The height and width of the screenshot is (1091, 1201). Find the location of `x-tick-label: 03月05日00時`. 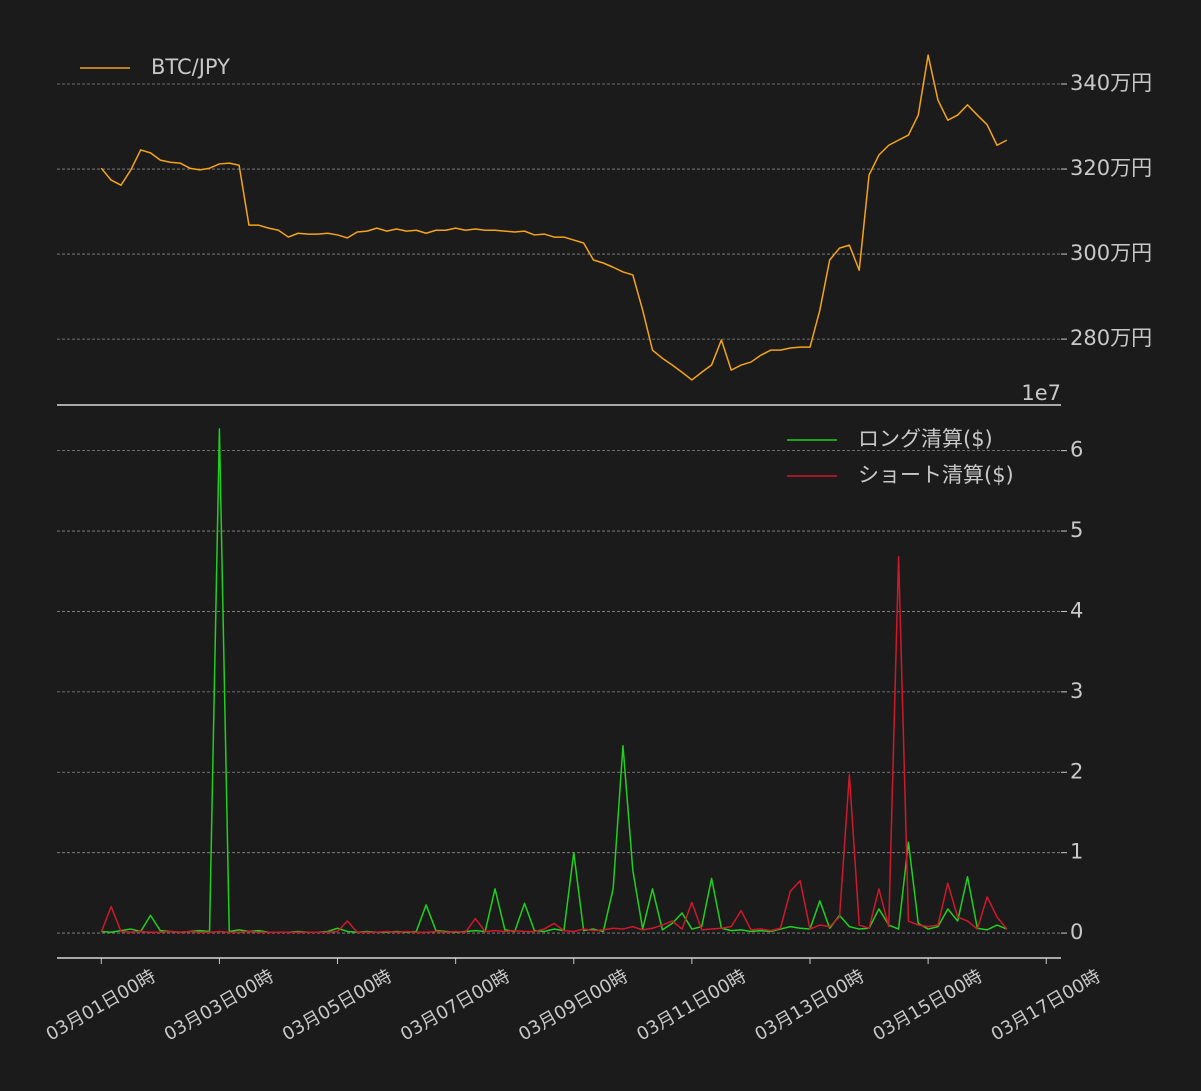

x-tick-label: 03月05日00時 is located at coordinates (337, 1006).